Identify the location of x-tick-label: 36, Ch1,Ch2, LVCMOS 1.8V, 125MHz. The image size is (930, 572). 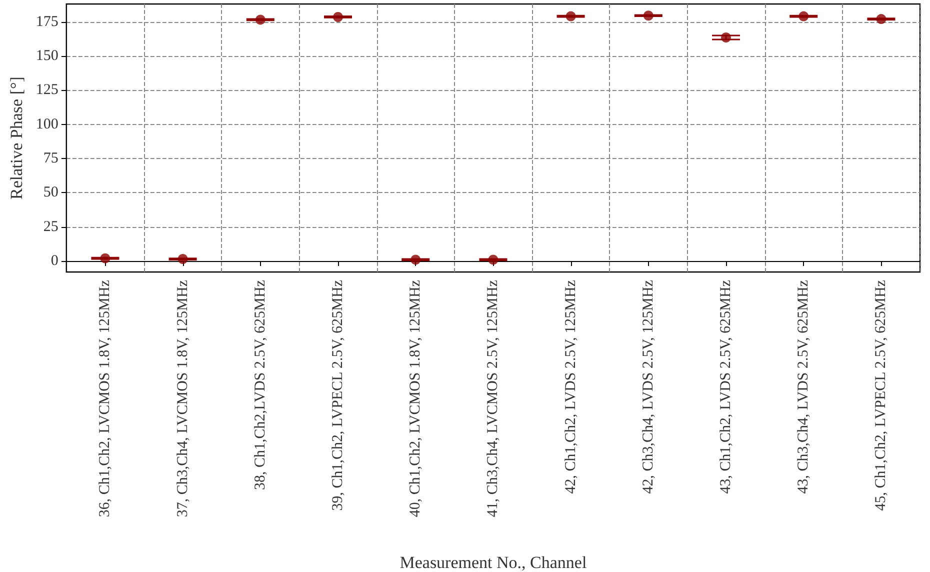
(105, 399).